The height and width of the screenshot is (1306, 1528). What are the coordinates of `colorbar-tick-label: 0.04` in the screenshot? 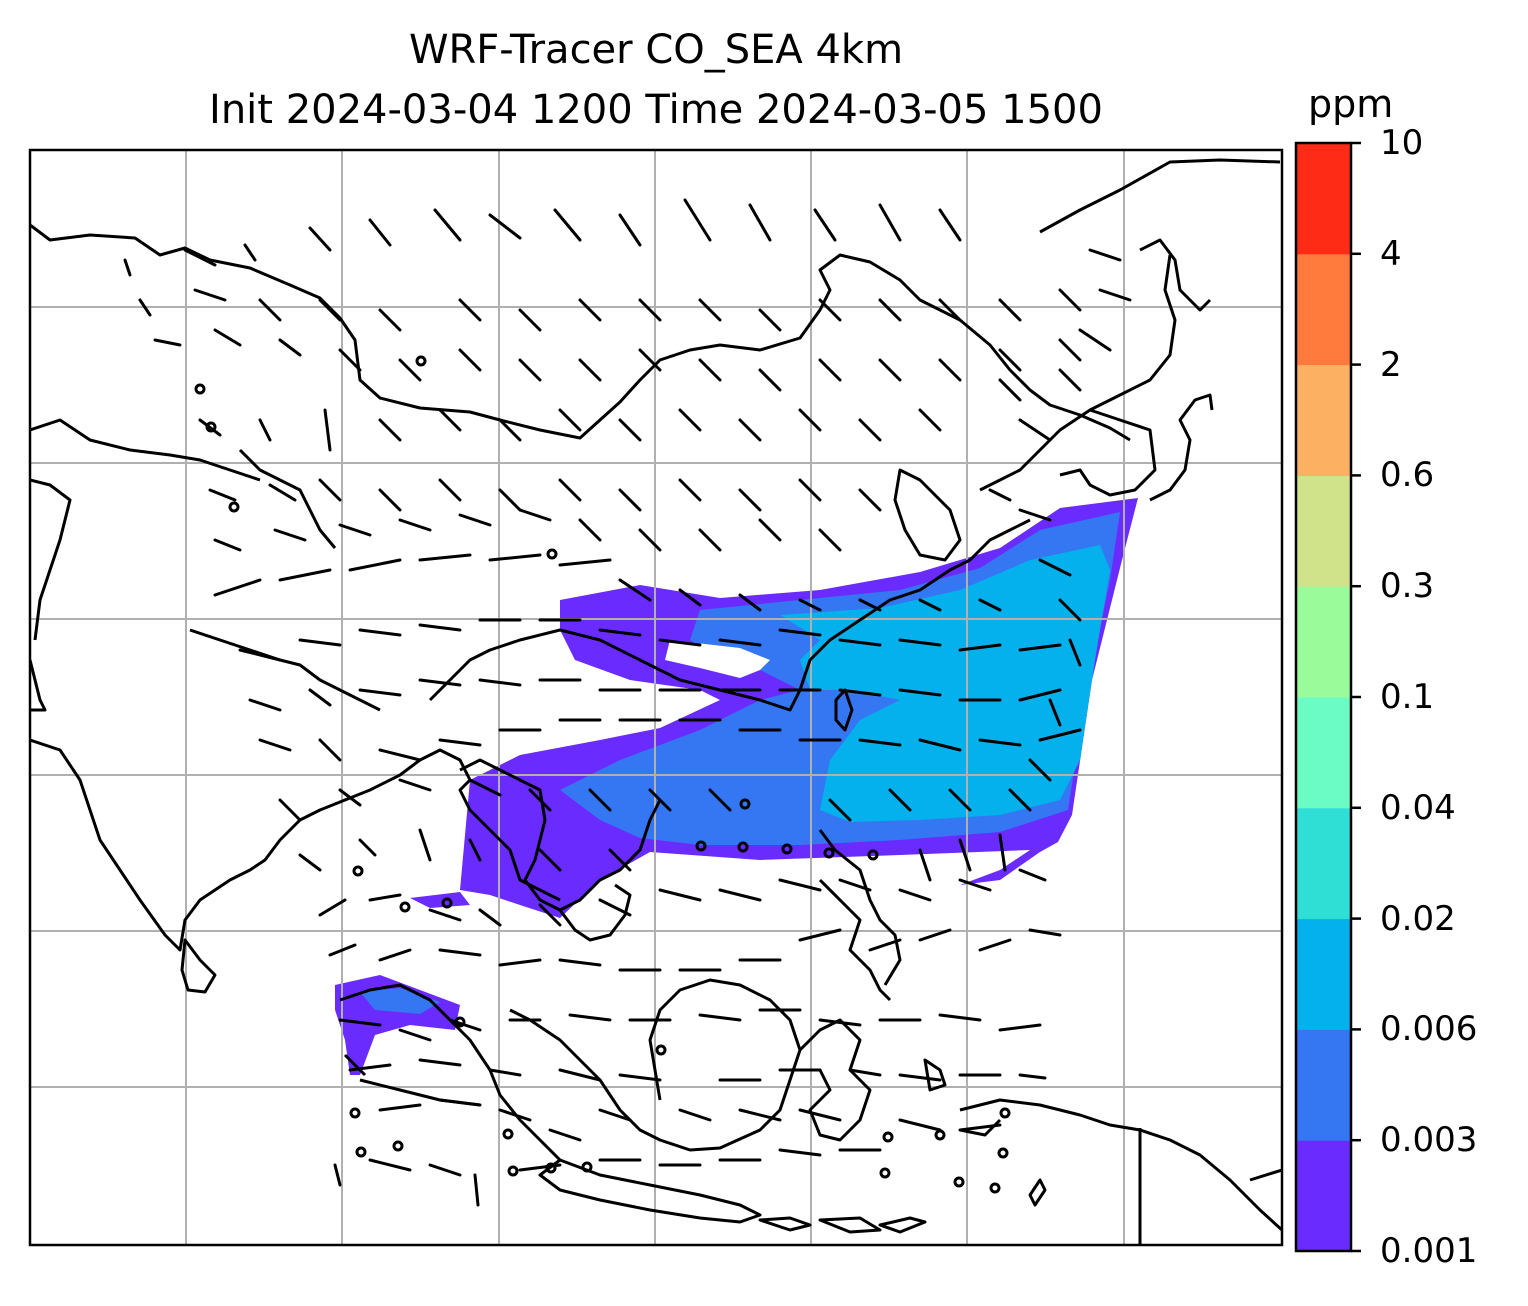 It's located at (1418, 807).